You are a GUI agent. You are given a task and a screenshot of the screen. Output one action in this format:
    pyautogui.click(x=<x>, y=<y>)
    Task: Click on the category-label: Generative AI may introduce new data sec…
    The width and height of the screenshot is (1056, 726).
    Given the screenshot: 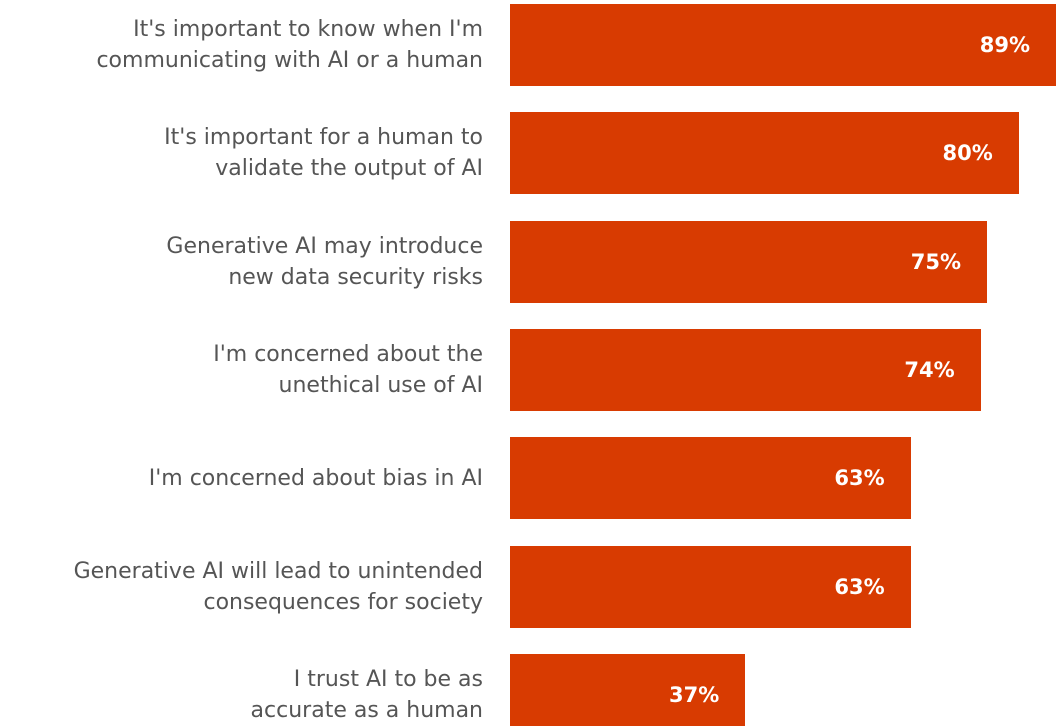 What is the action you would take?
    pyautogui.click(x=324, y=261)
    